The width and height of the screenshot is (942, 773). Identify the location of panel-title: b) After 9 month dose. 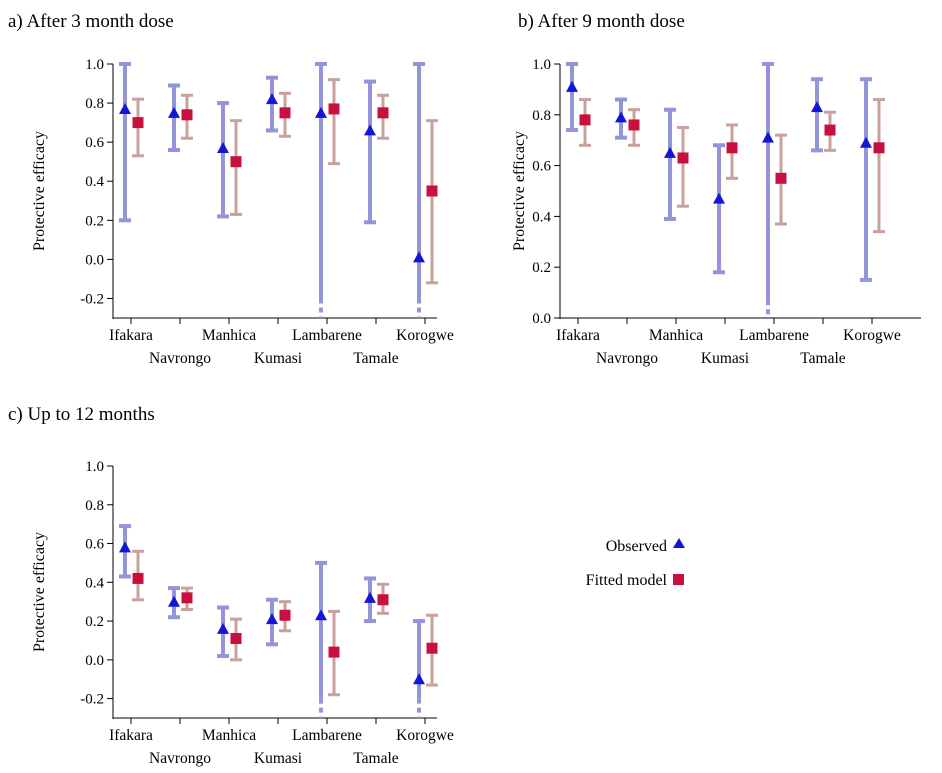
(601, 21).